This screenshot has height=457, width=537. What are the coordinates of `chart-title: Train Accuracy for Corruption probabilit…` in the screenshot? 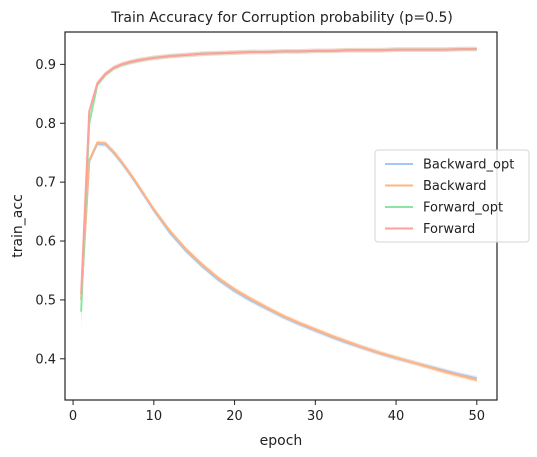 It's located at (281, 18).